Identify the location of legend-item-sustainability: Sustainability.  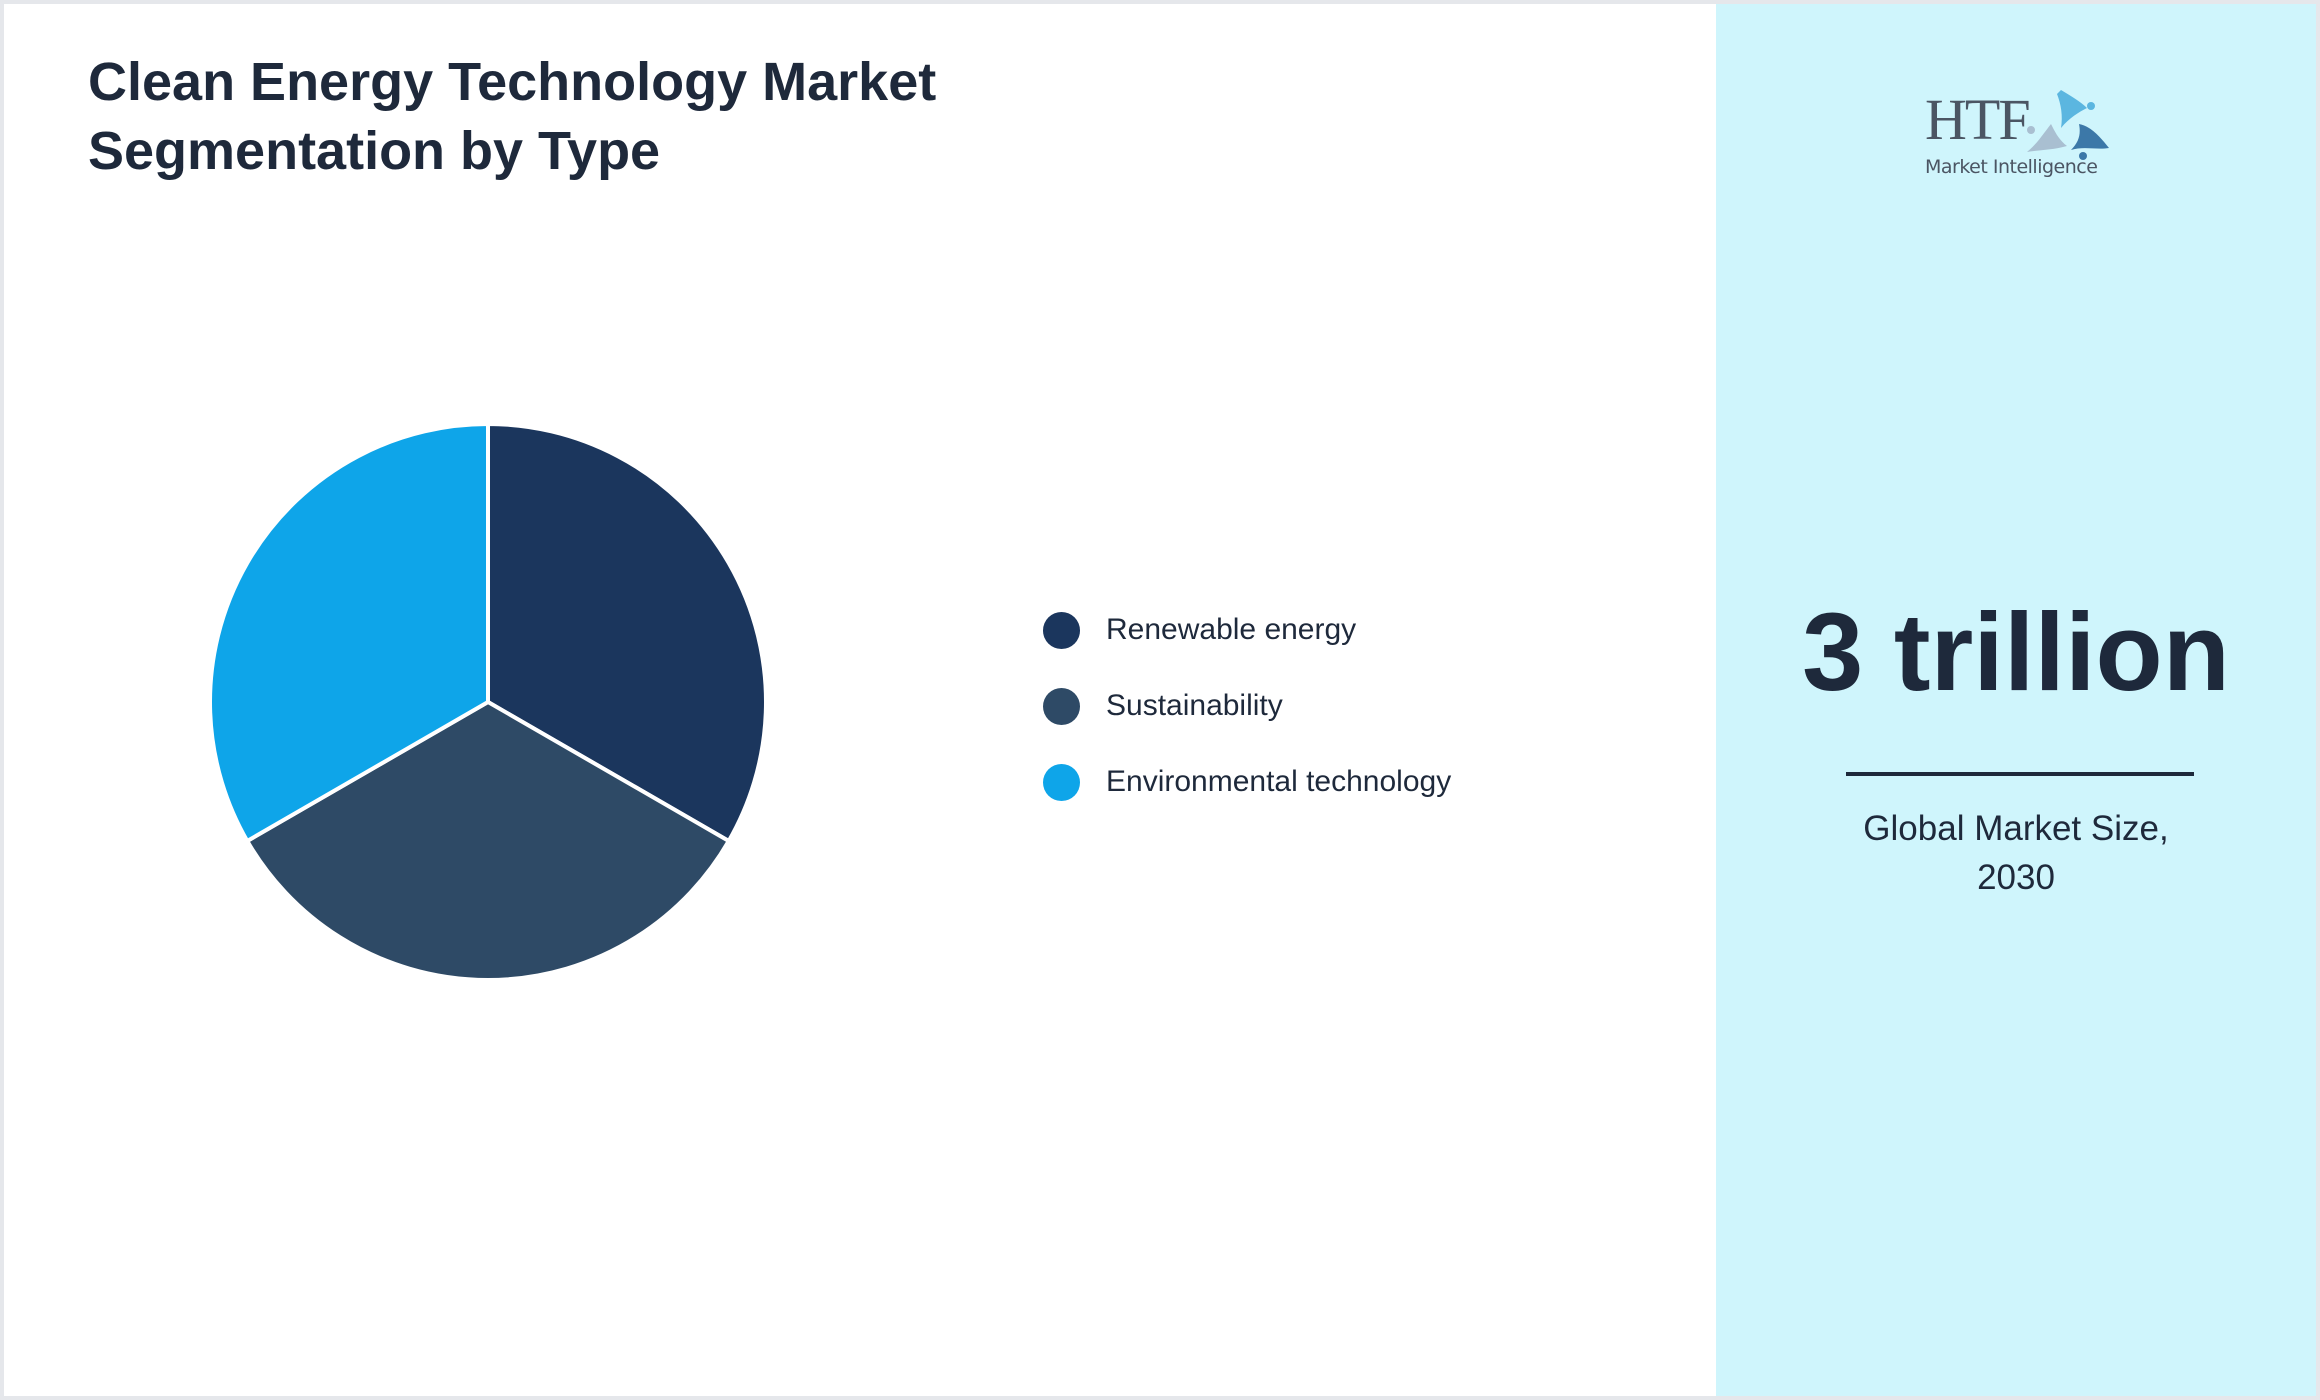
(1247, 706).